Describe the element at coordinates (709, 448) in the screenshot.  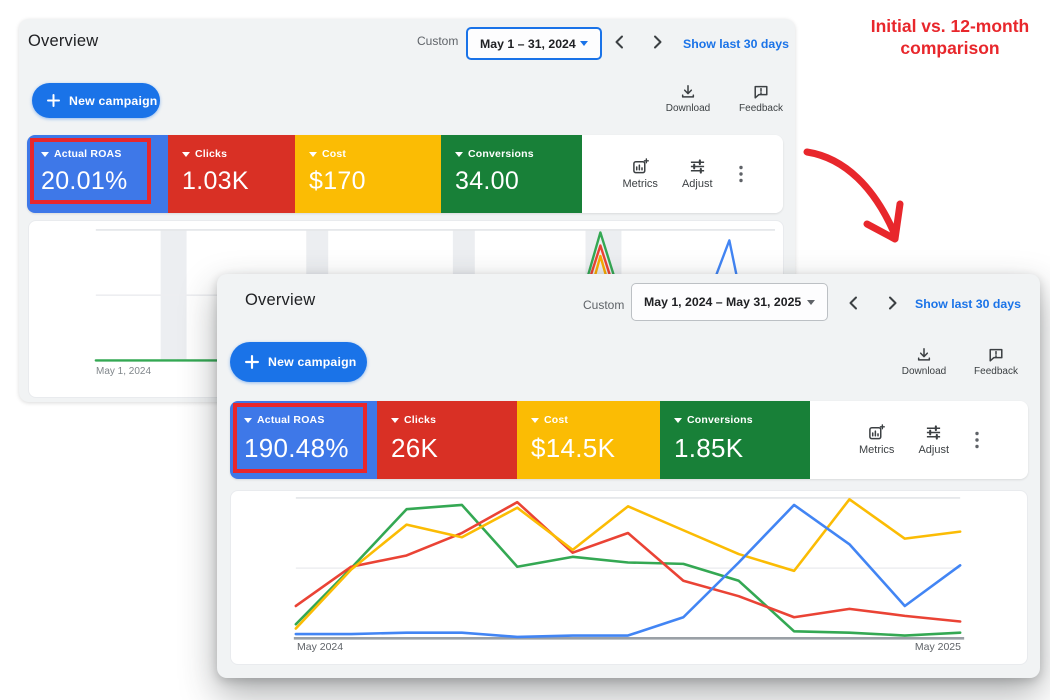
I see `metric-value: 1.85K` at that location.